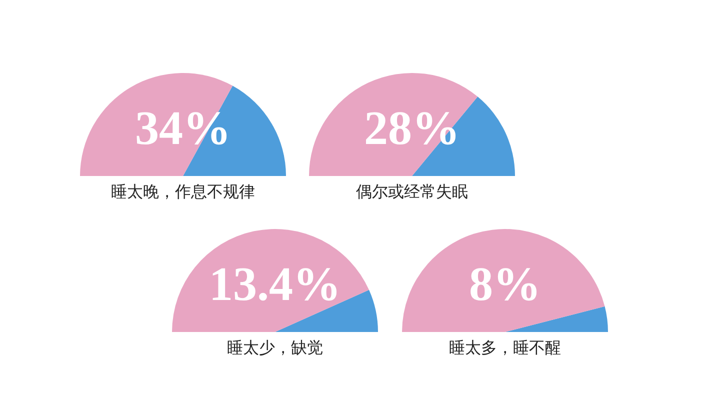 This screenshot has width=701, height=416. I want to click on text: 28%, so click(412, 128).